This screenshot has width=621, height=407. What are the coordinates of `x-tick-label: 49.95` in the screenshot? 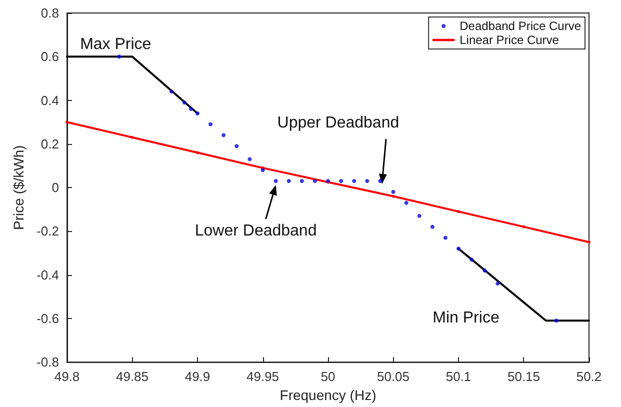 It's located at (263, 376).